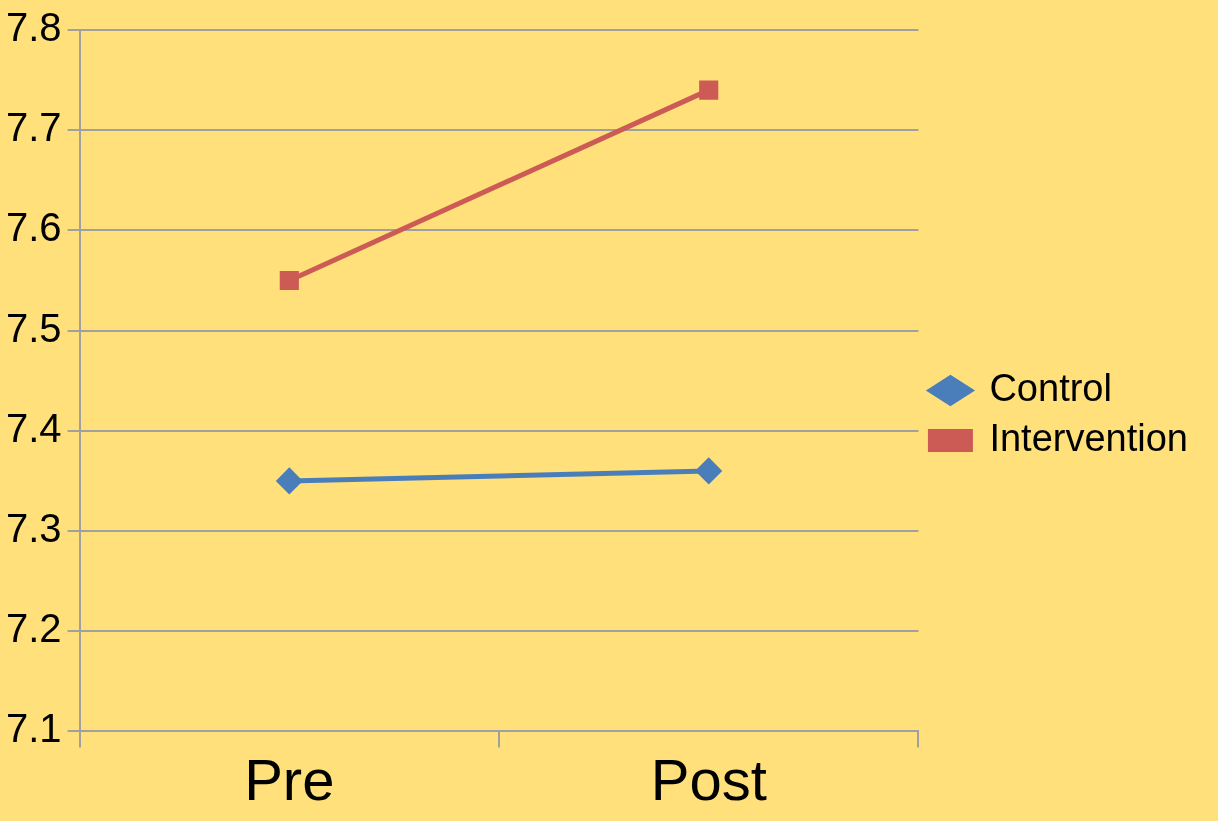  What do you see at coordinates (34, 628) in the screenshot?
I see `y-tick-label: 7.2` at bounding box center [34, 628].